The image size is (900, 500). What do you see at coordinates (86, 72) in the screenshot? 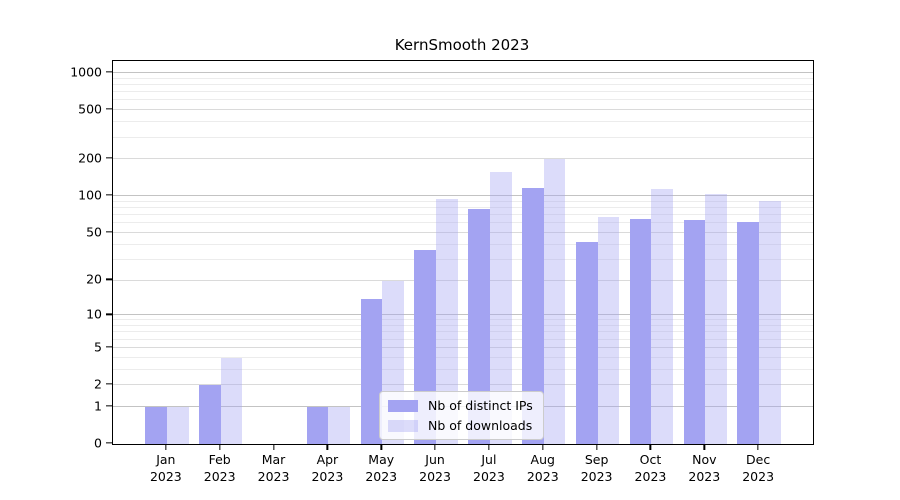
I see `y-tick-label-1000: 1000` at bounding box center [86, 72].